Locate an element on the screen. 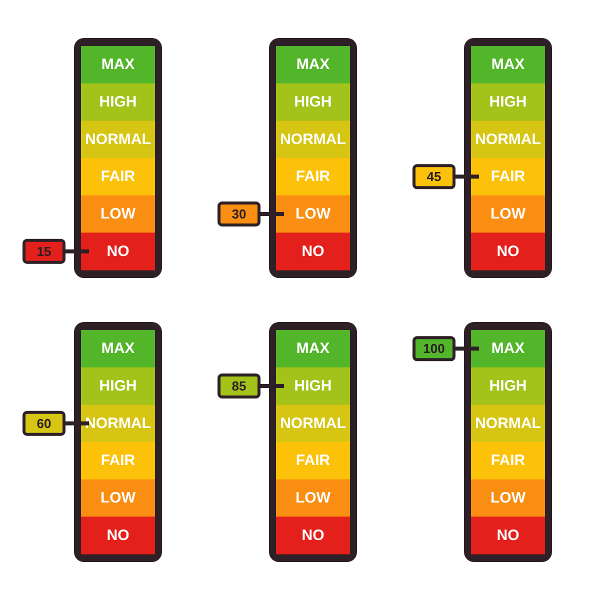 The height and width of the screenshot is (600, 600). data-label: 30 is located at coordinates (239, 214).